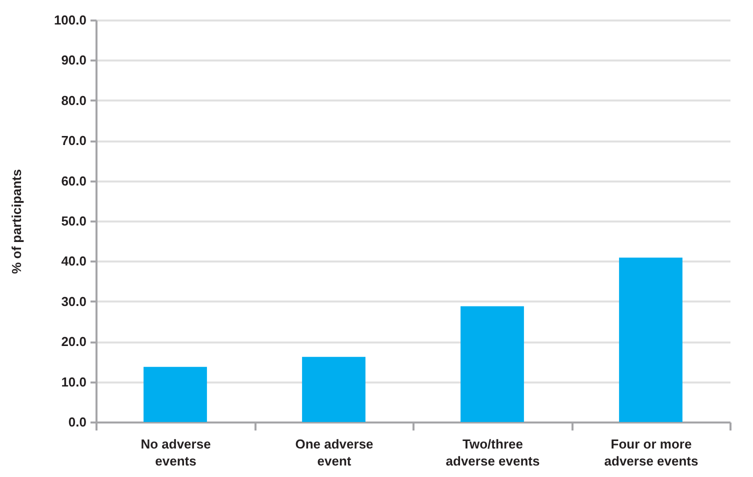 The image size is (753, 477). Describe the element at coordinates (73, 301) in the screenshot. I see `y-tick-label: 30.0` at that location.